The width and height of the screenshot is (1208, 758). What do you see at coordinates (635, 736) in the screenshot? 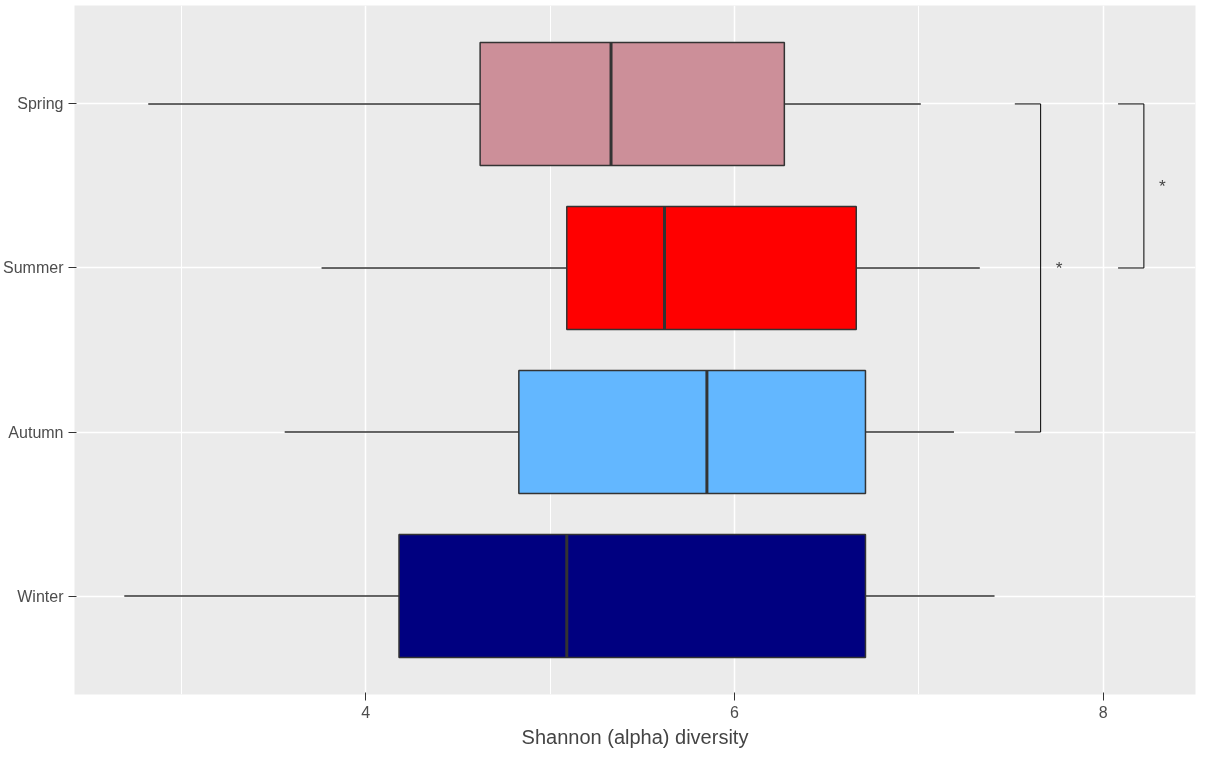
I see `x-axis-title: Shannon (alpha) diversity` at bounding box center [635, 736].